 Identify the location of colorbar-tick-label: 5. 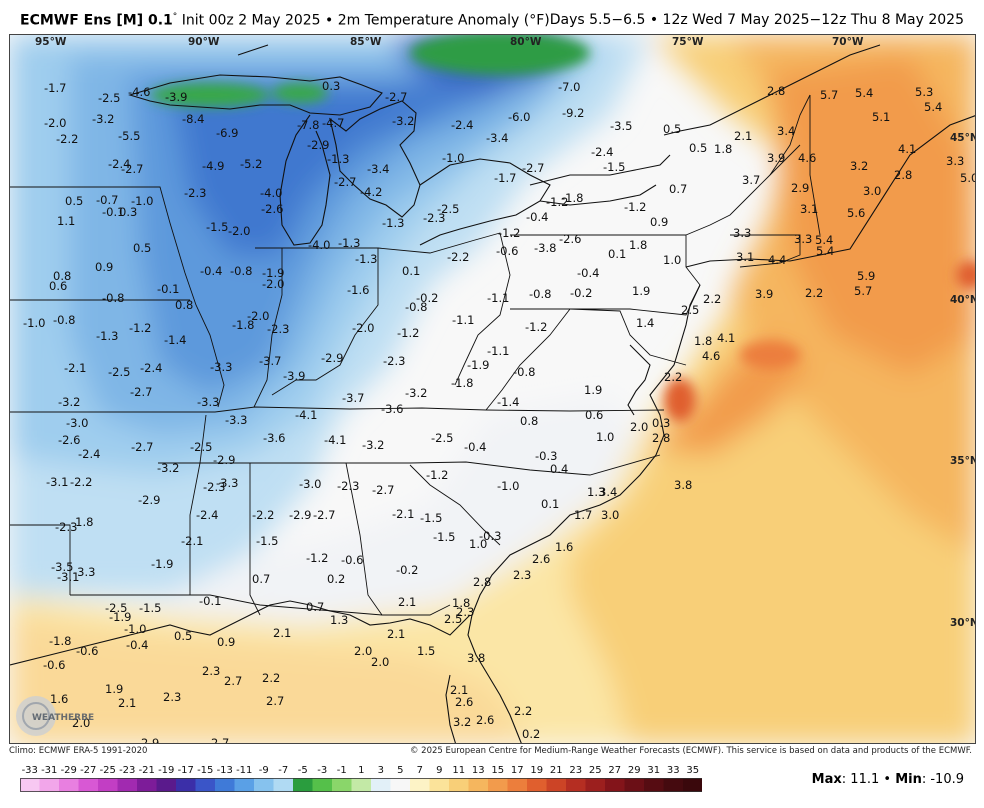
(400, 770).